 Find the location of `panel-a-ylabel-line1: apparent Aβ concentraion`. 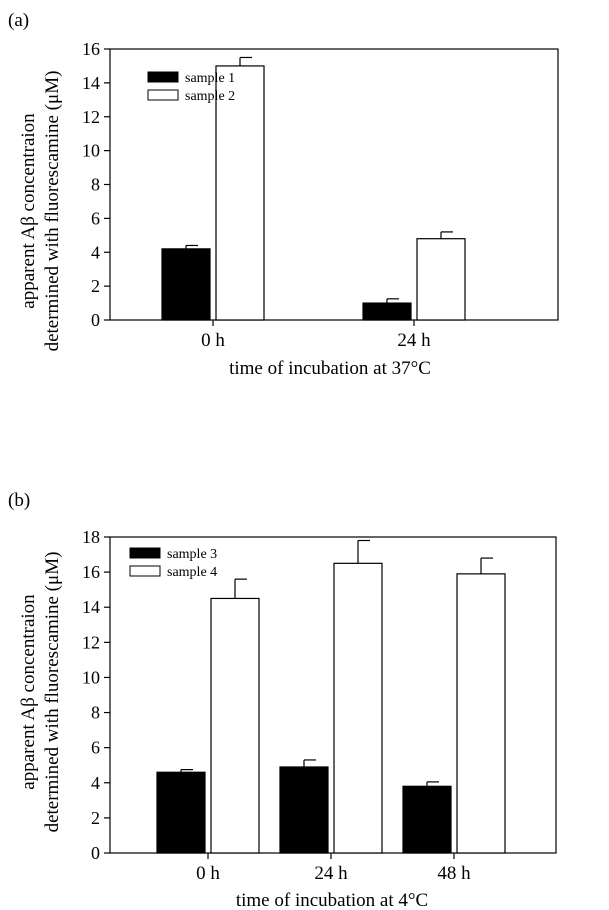

panel-a-ylabel-line1: apparent Aβ concentraion is located at coordinates (28, 211).